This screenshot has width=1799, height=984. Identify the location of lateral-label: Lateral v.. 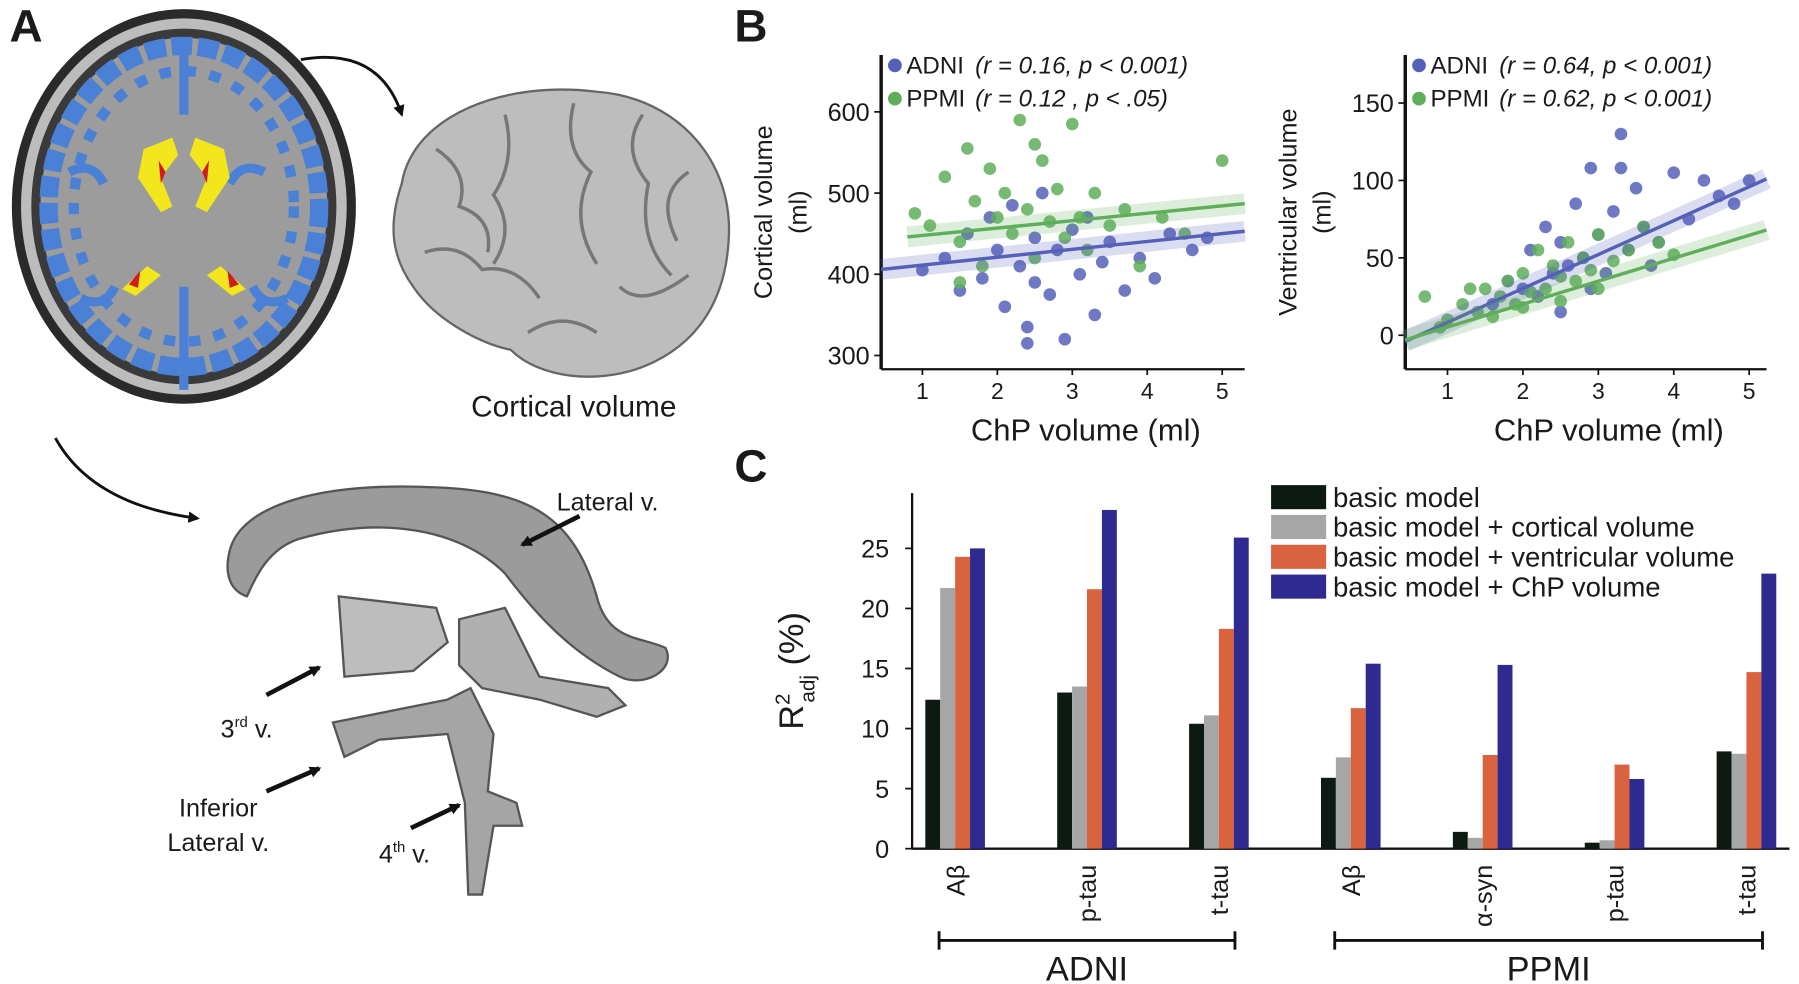
(608, 502).